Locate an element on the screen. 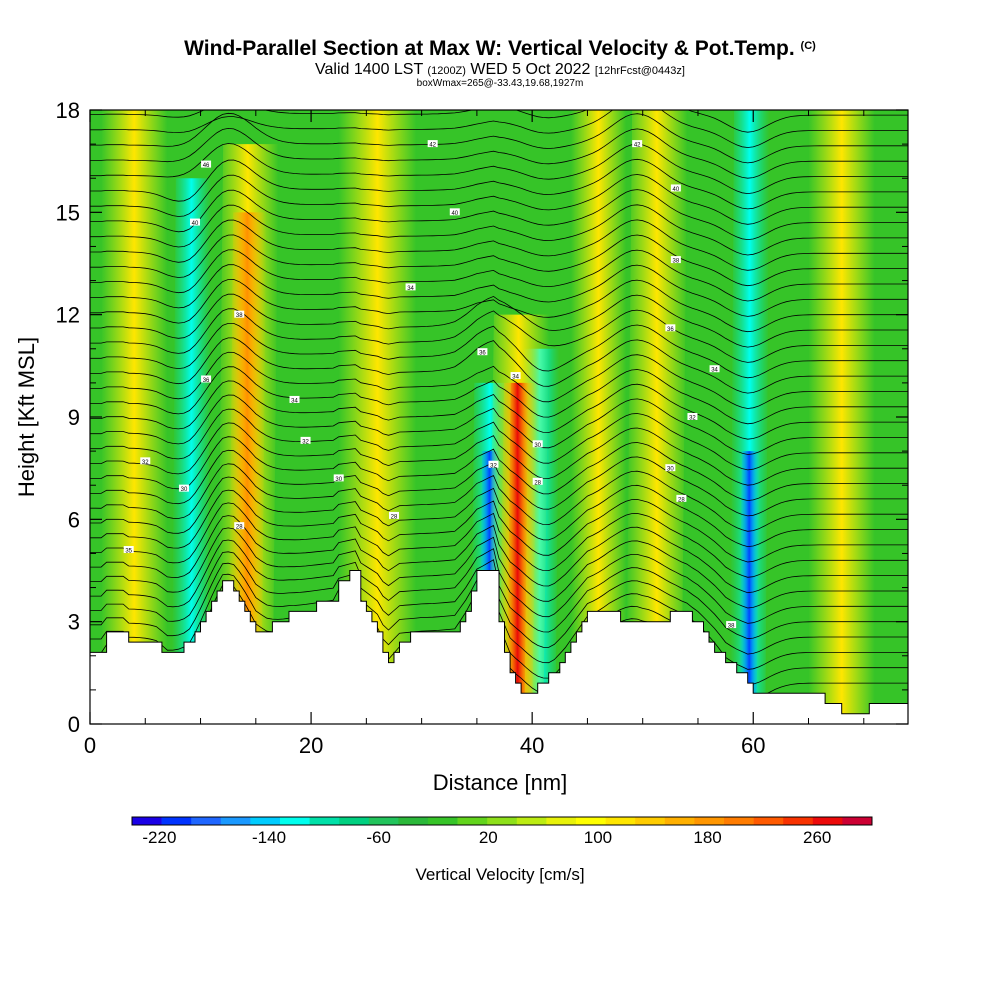 The image size is (1000, 1000). colorbar-label: Vertical Velocity [cm/s] is located at coordinates (499, 874).